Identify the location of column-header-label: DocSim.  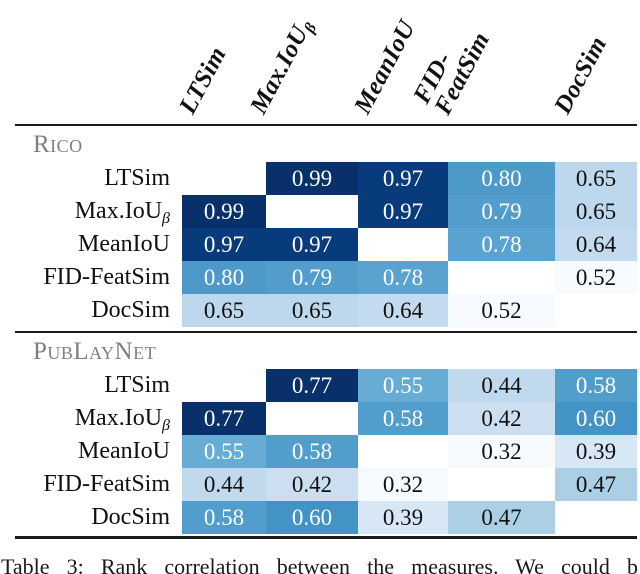
(581, 75).